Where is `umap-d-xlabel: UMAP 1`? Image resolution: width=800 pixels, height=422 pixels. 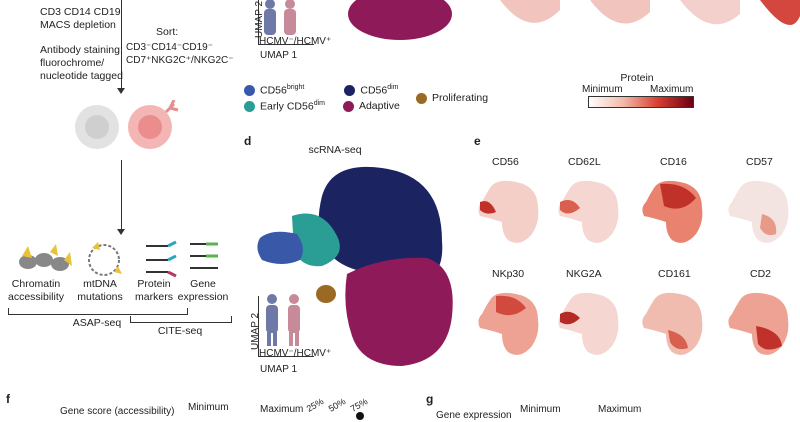 umap-d-xlabel: UMAP 1 is located at coordinates (279, 369).